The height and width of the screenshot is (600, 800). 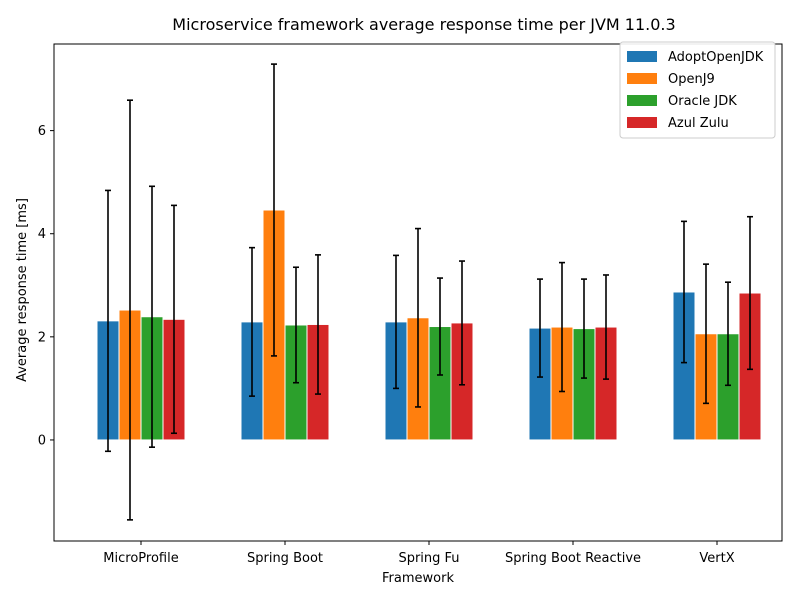 What do you see at coordinates (691, 79) in the screenshot?
I see `legend-label: OpenJ9` at bounding box center [691, 79].